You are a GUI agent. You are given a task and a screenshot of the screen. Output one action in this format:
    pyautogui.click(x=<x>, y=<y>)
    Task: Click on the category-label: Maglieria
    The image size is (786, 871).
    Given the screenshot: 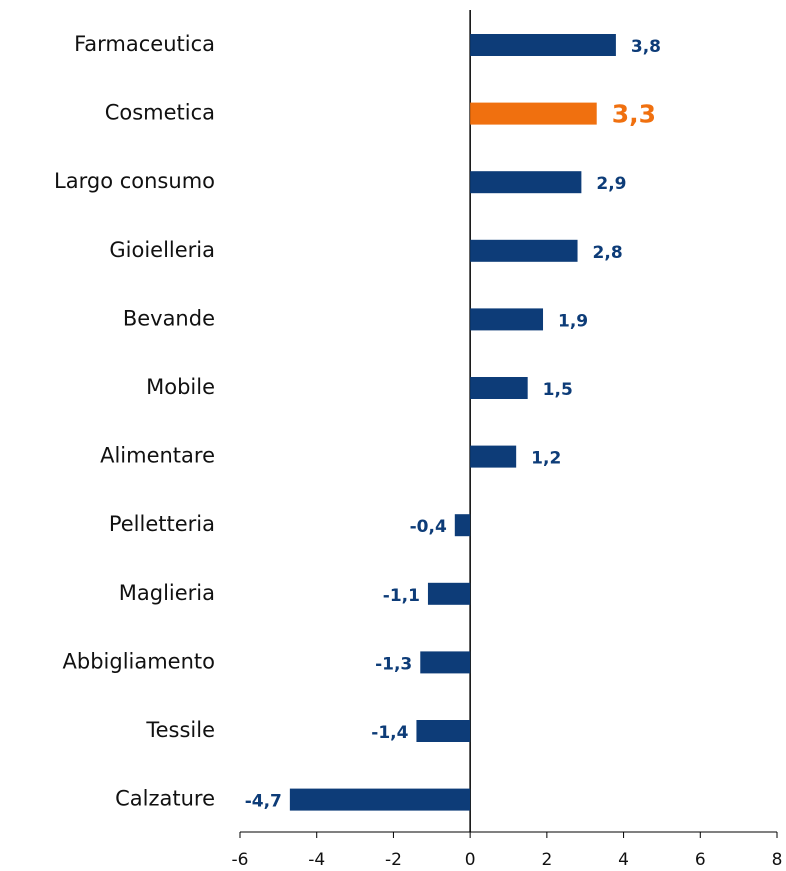 What is the action you would take?
    pyautogui.click(x=167, y=593)
    